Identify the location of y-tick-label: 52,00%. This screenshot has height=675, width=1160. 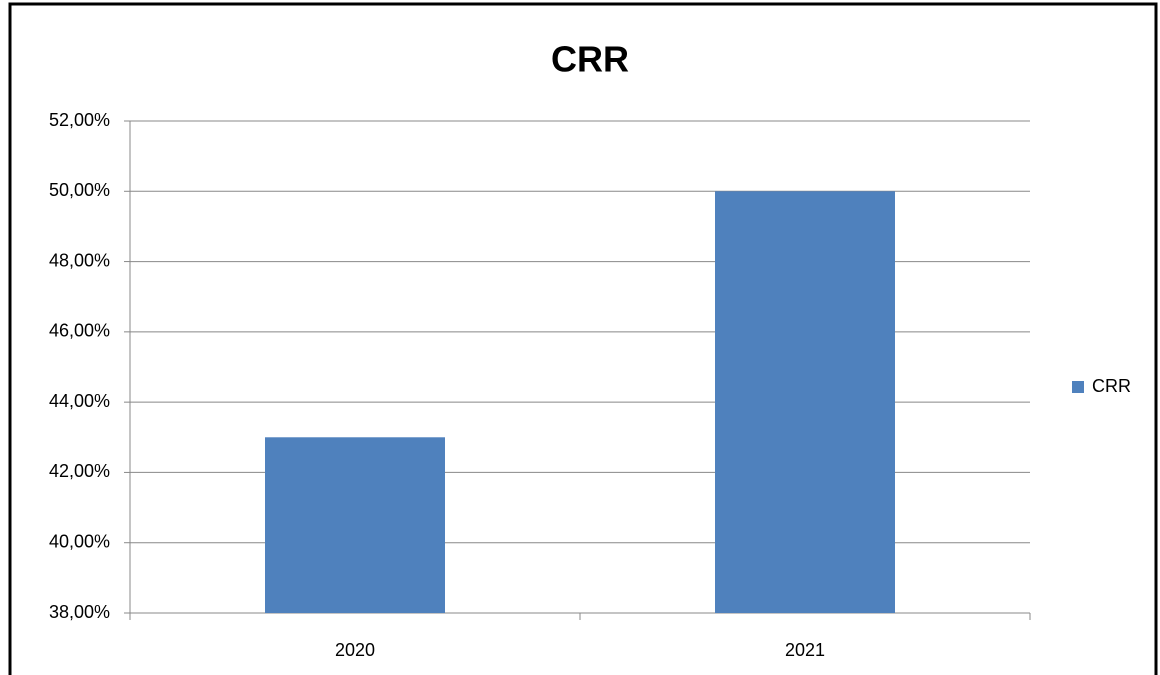
(79, 120).